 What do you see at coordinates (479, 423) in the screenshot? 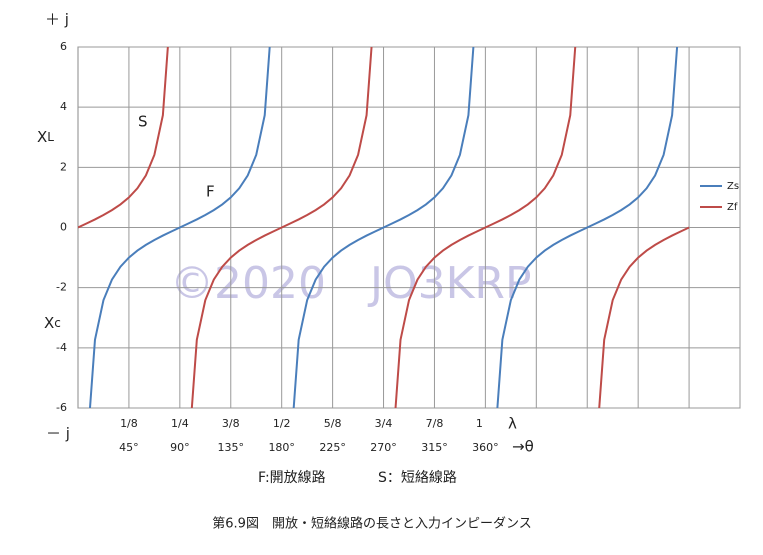
I see `lambda-label: 1` at bounding box center [479, 423].